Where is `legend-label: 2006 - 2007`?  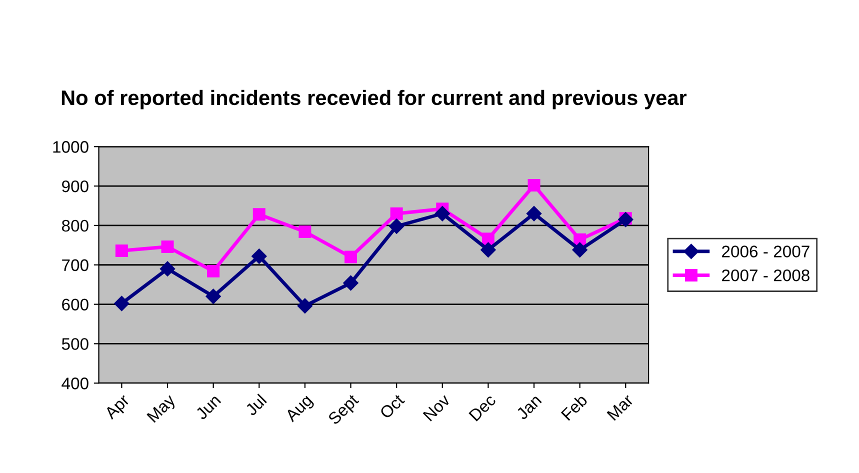
legend-label: 2006 - 2007 is located at coordinates (766, 252).